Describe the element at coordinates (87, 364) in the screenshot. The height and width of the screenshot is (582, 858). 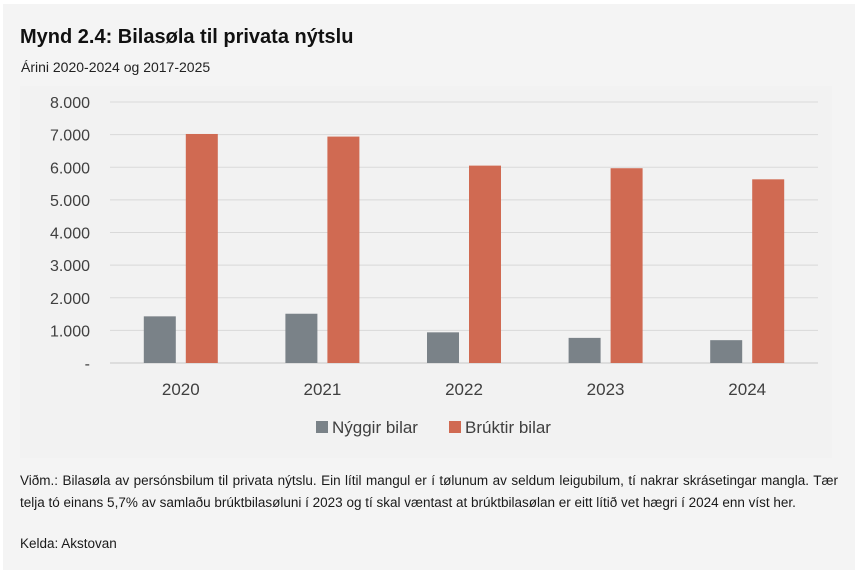
I see `y-tick-label: -` at that location.